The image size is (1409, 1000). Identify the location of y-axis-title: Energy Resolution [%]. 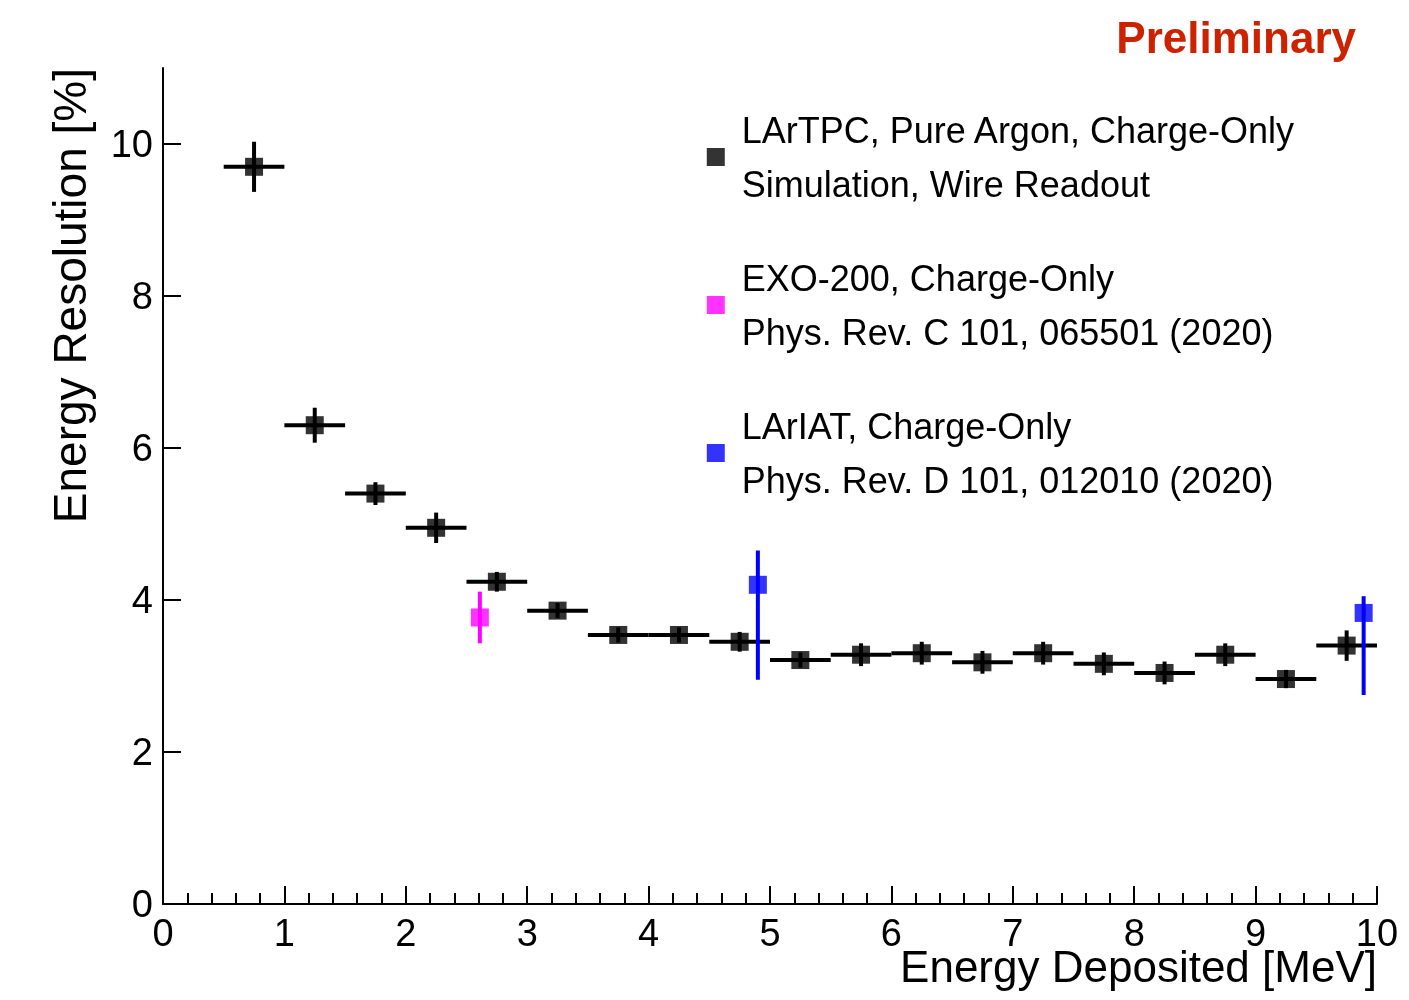
(70, 296).